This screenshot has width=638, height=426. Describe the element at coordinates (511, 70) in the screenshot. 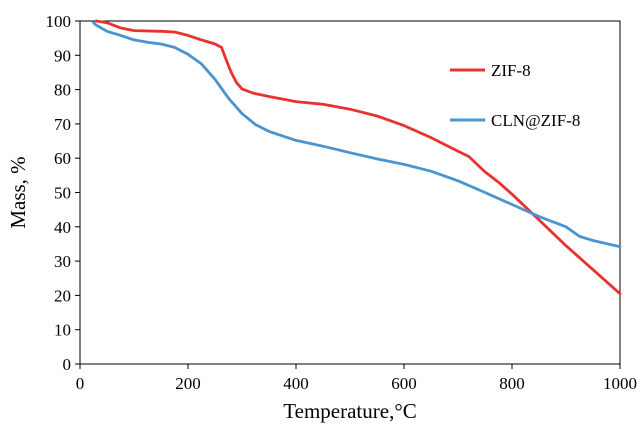

I see `legend-label: ZIF-8` at that location.